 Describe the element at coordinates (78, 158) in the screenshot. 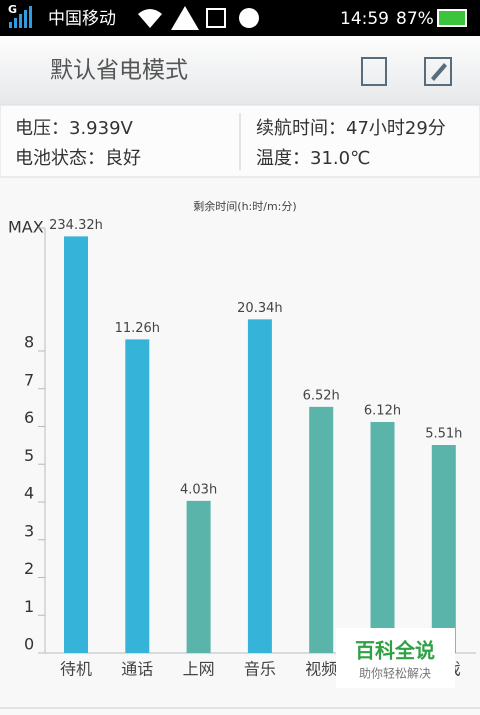

I see `battery-state: 电池状态：良好` at that location.